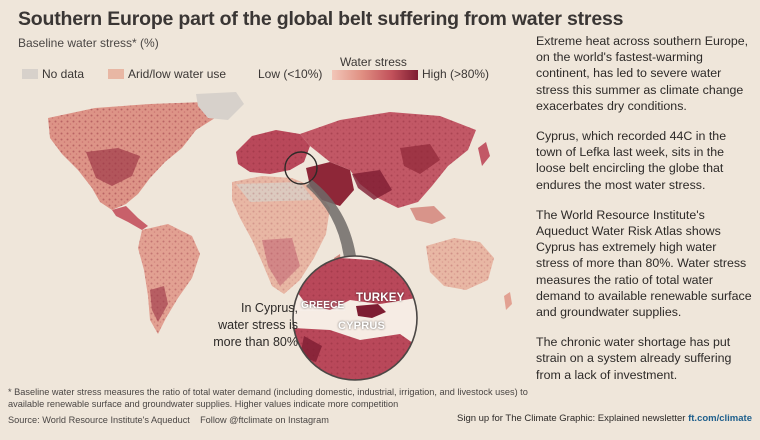 The height and width of the screenshot is (440, 760). What do you see at coordinates (301, 168) in the screenshot?
I see `cyprus-highlight-ring` at bounding box center [301, 168].